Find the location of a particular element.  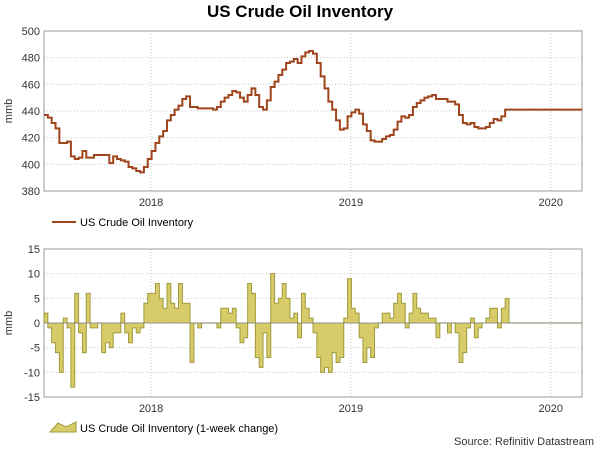

y-tick-label: 400 is located at coordinates (31, 165).